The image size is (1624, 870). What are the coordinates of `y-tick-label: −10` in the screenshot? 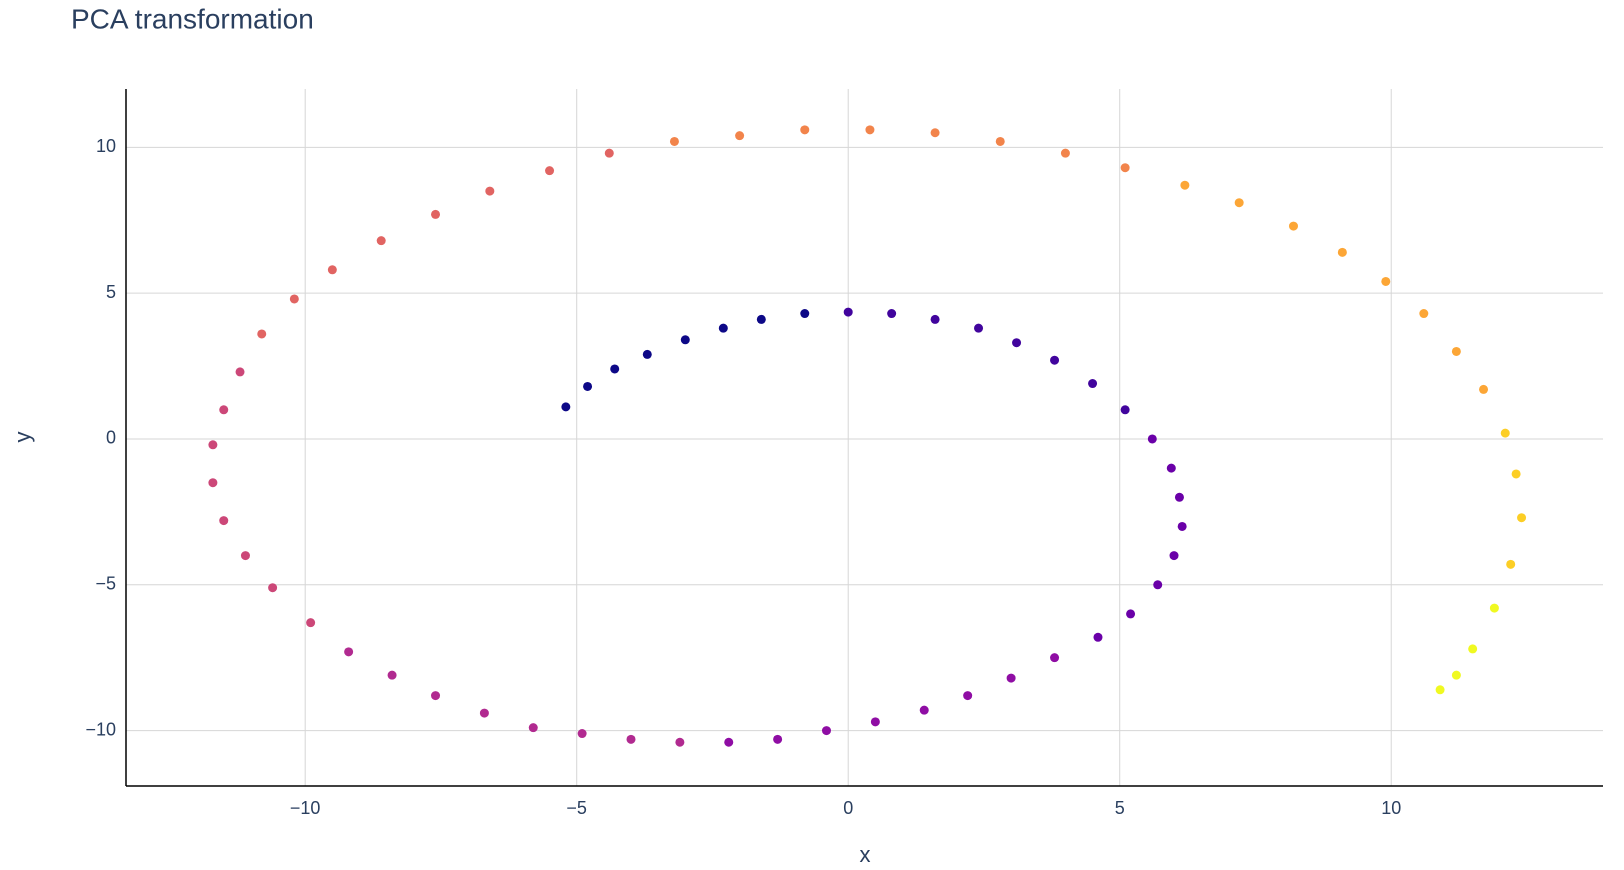 It's located at (100, 729).